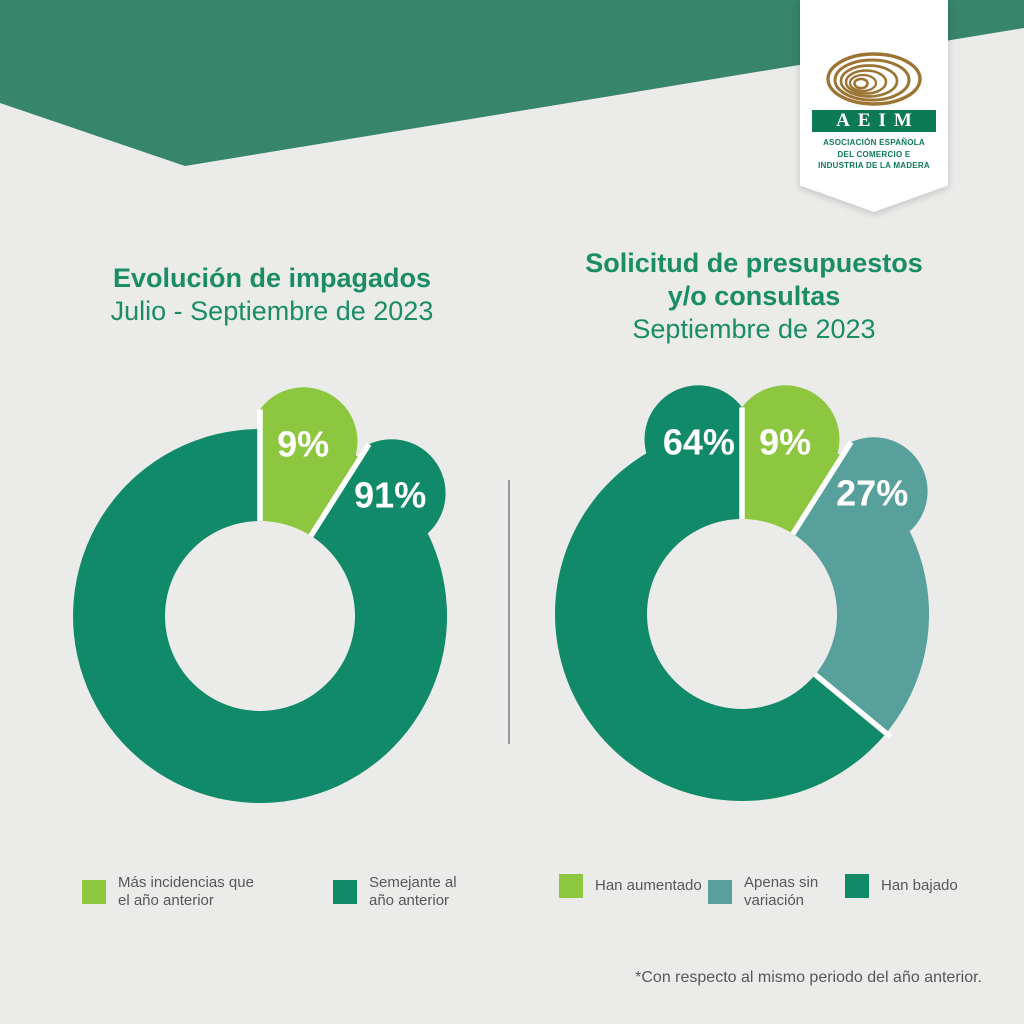  Describe the element at coordinates (720, 892) in the screenshot. I see `legend-swatch-teal` at that location.